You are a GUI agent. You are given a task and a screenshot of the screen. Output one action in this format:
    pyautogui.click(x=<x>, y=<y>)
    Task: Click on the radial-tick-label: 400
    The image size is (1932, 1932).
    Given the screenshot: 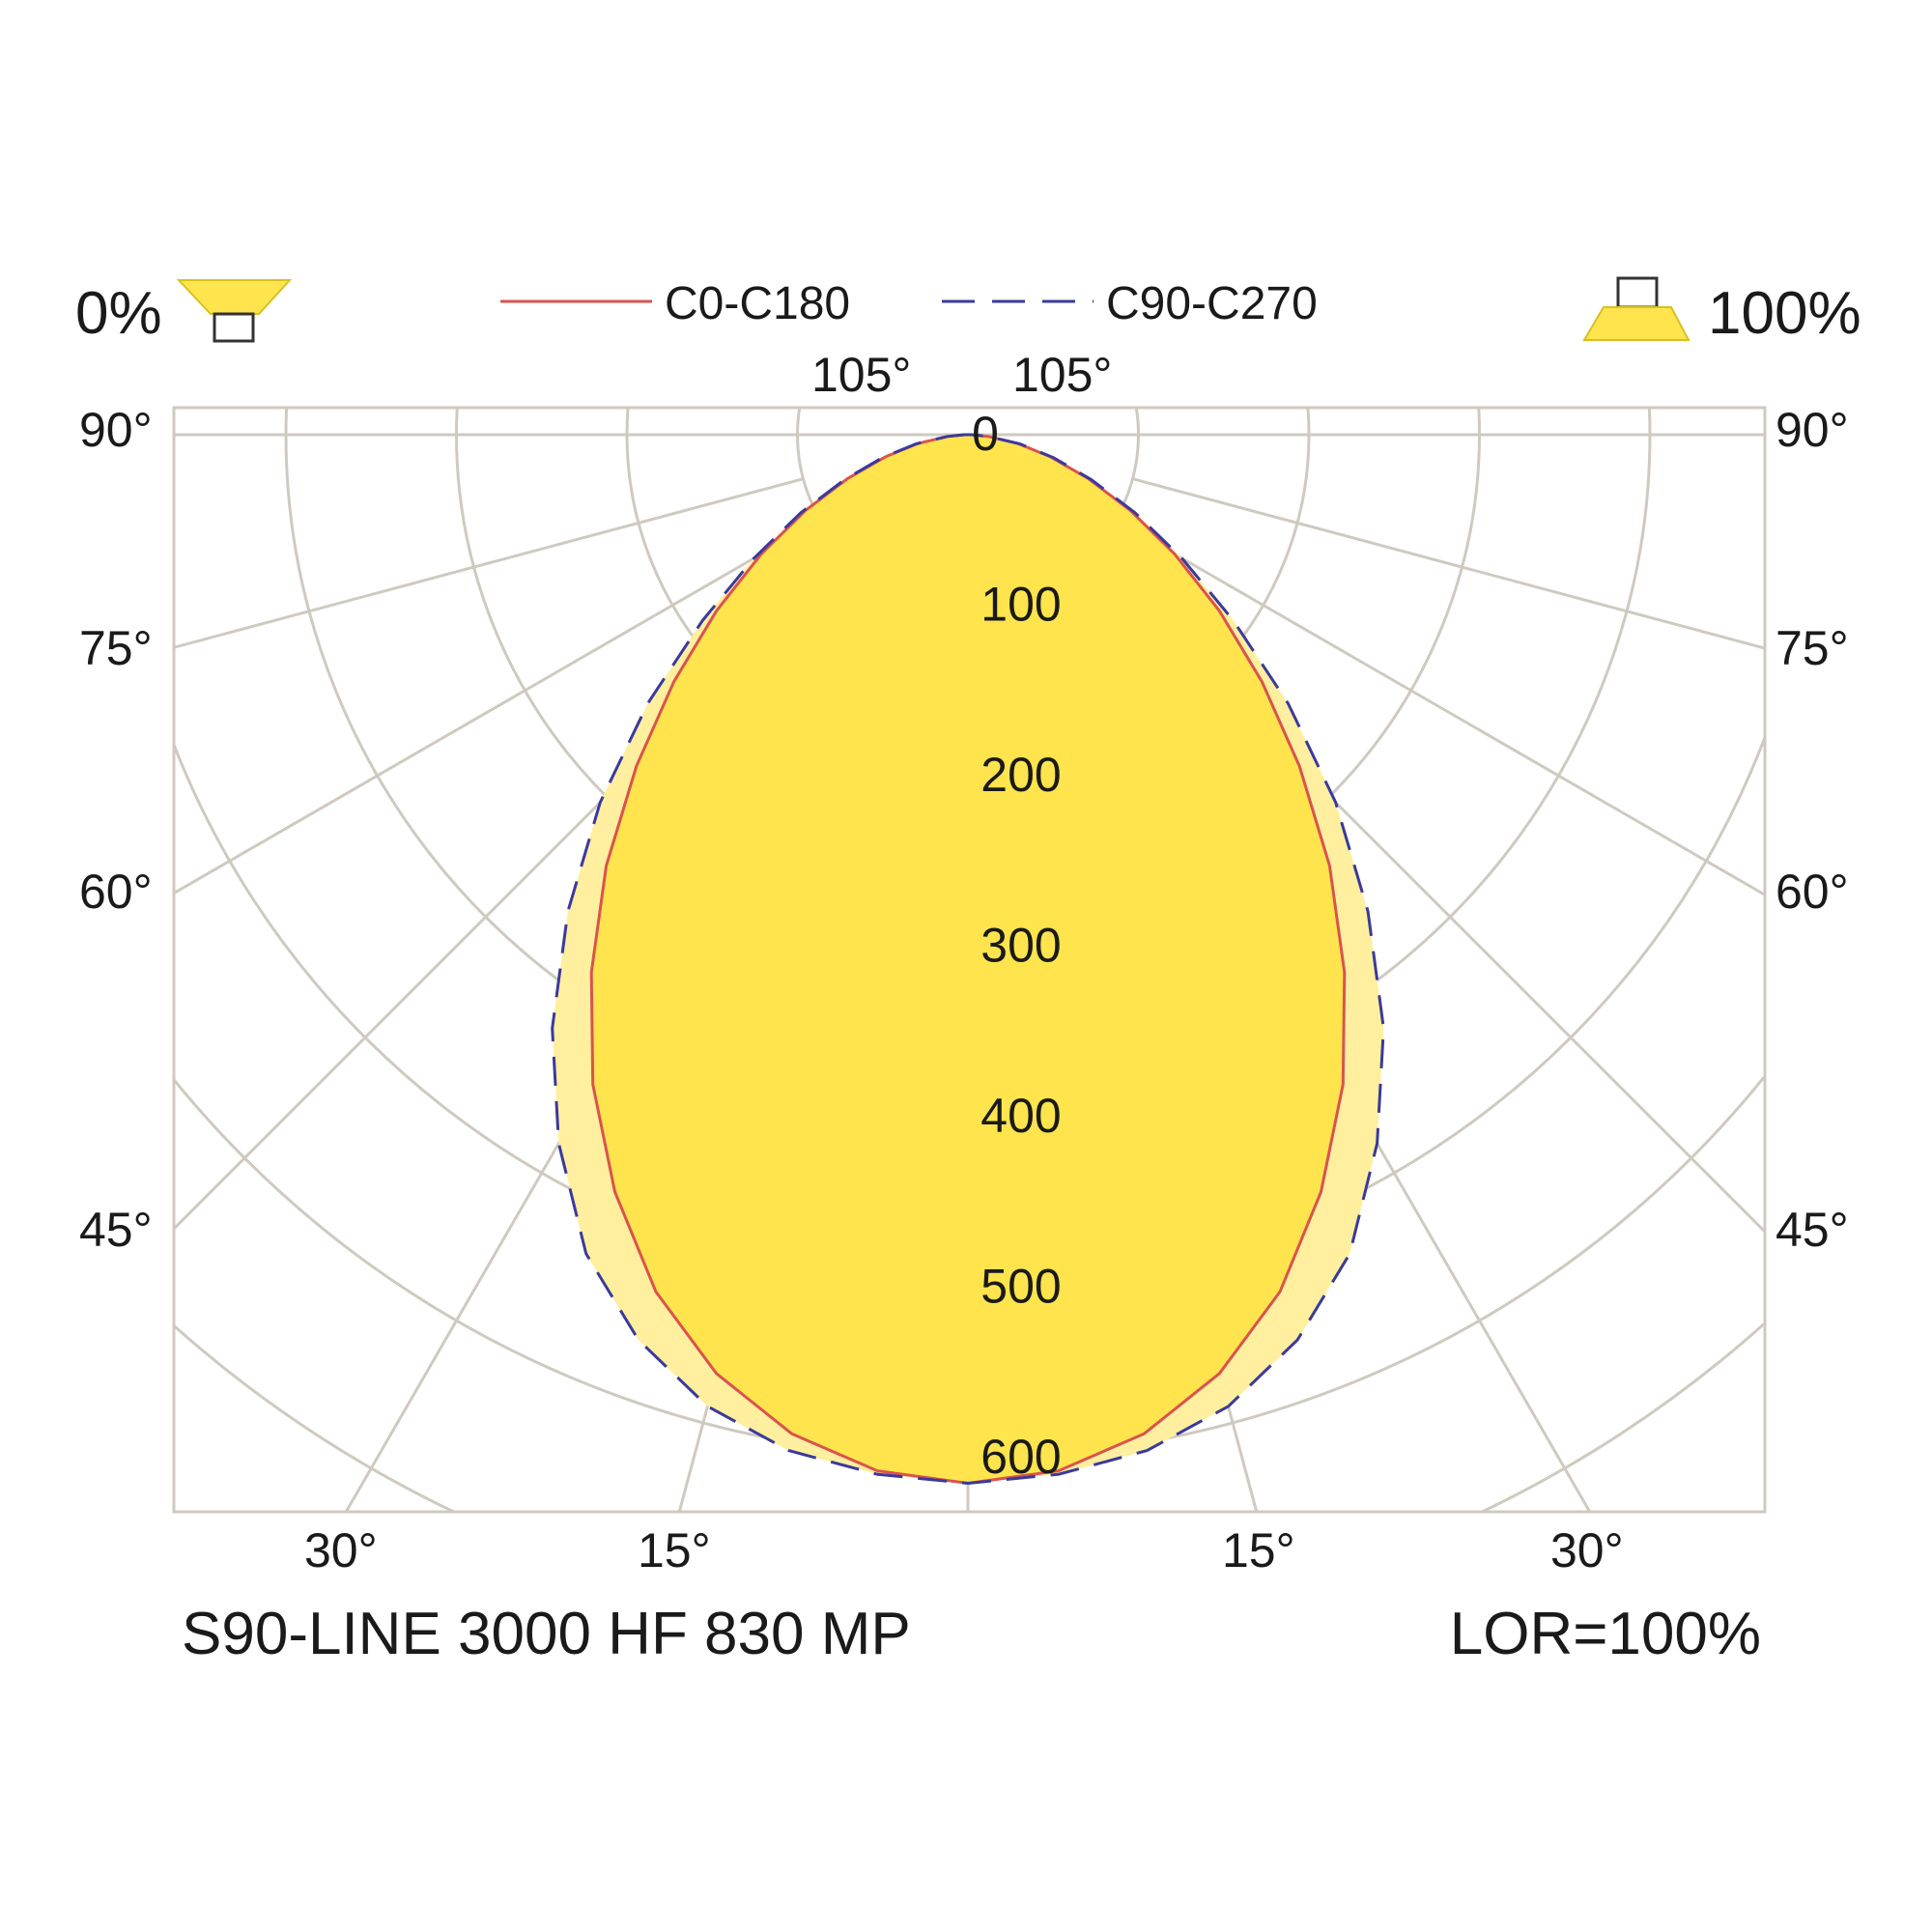 What is the action you would take?
    pyautogui.click(x=1021, y=1116)
    